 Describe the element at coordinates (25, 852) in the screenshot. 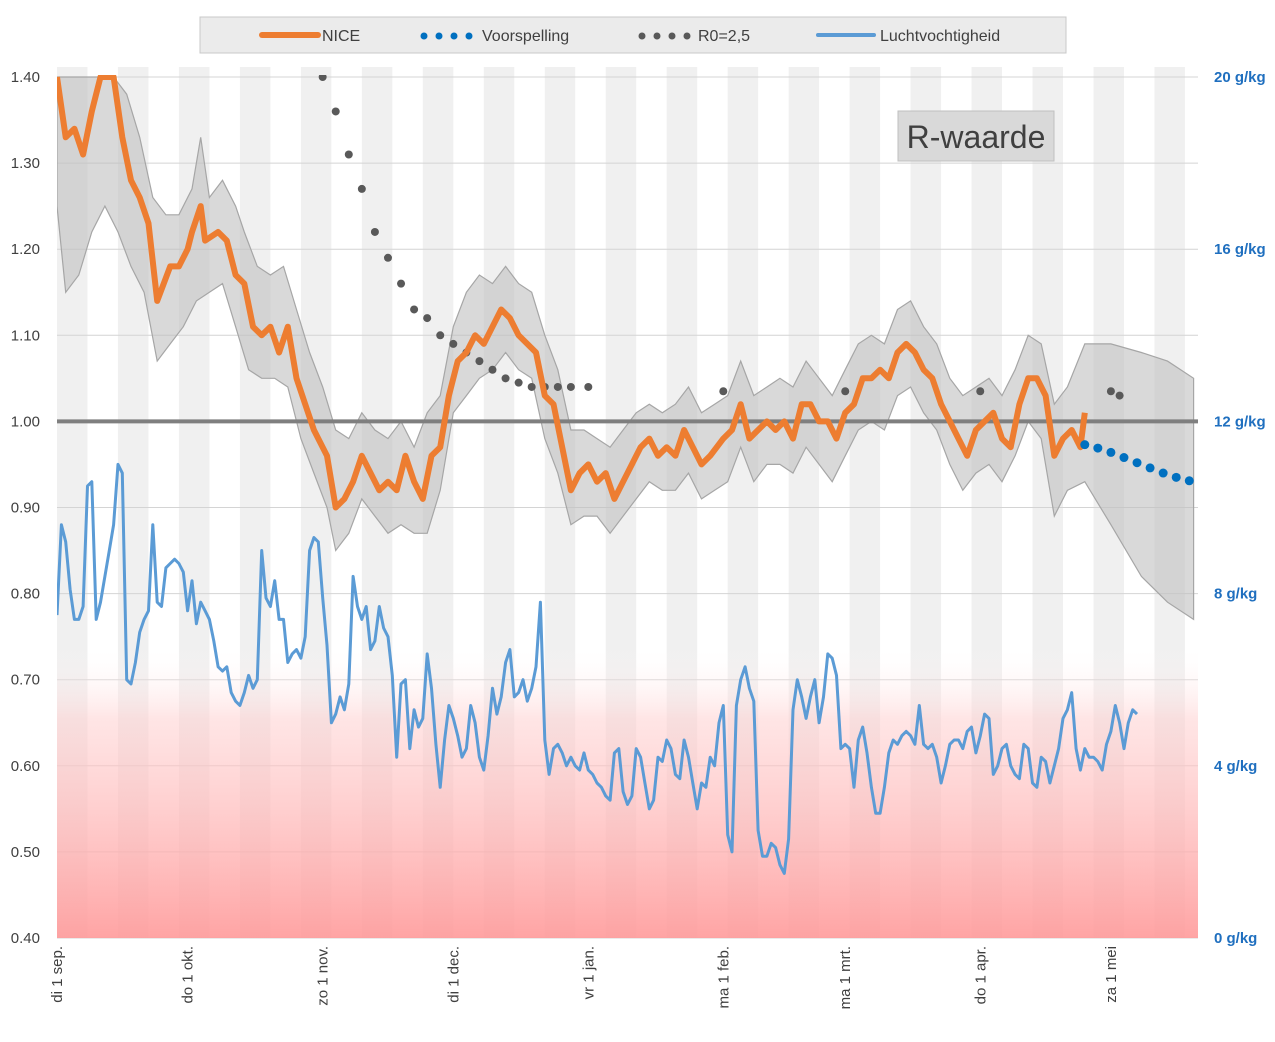

I see `y-left-tick-label: 0.50` at that location.